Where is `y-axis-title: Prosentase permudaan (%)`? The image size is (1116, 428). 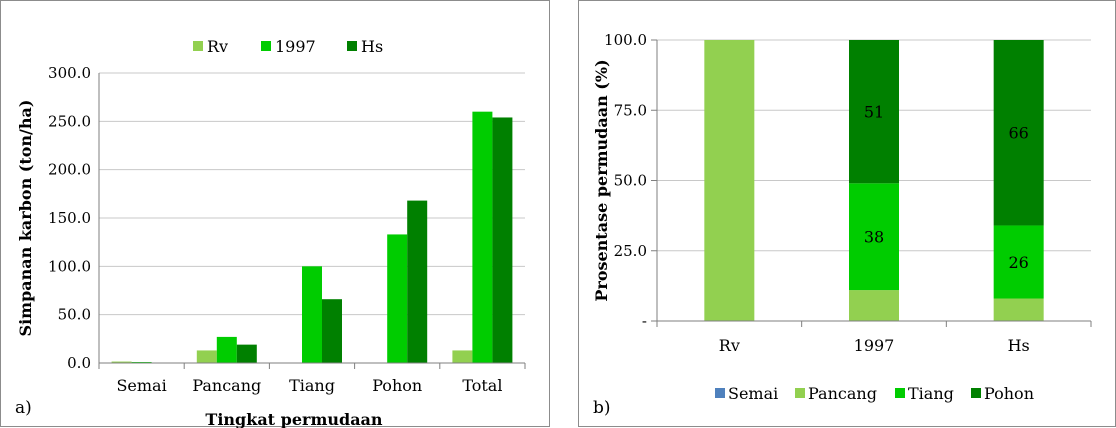 y-axis-title: Prosentase permudaan (%) is located at coordinates (601, 180).